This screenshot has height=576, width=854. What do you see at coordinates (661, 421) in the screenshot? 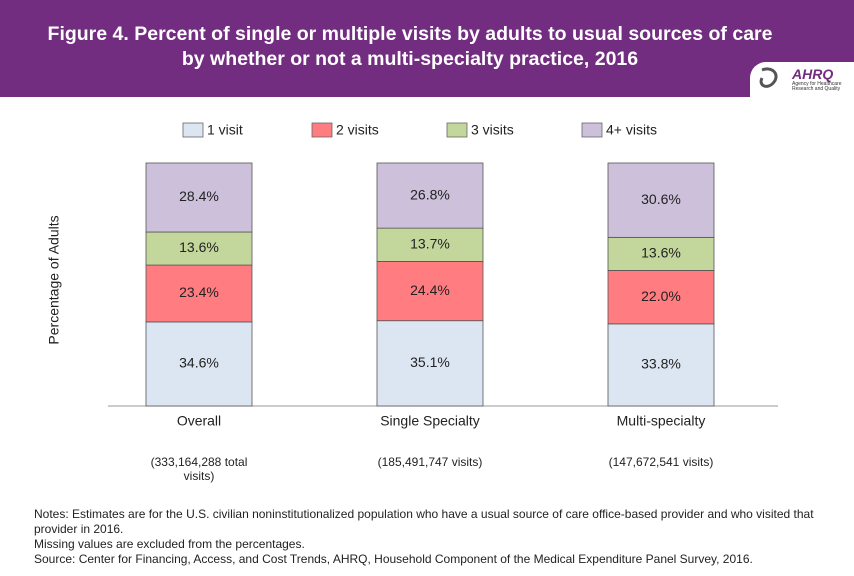
I see `x-tick-label: Multi-specialty` at bounding box center [661, 421].